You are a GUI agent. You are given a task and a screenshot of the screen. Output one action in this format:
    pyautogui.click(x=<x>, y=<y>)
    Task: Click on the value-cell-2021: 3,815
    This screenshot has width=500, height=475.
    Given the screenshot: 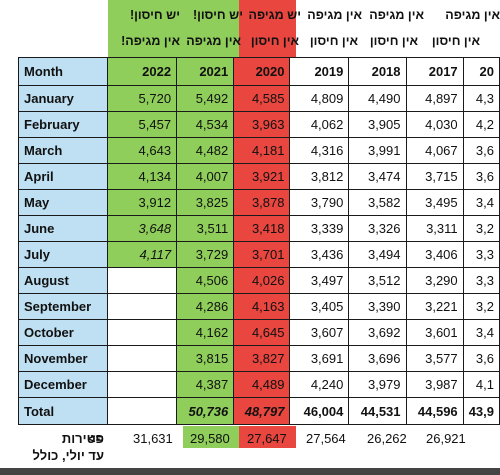 What is the action you would take?
    pyautogui.click(x=205, y=358)
    